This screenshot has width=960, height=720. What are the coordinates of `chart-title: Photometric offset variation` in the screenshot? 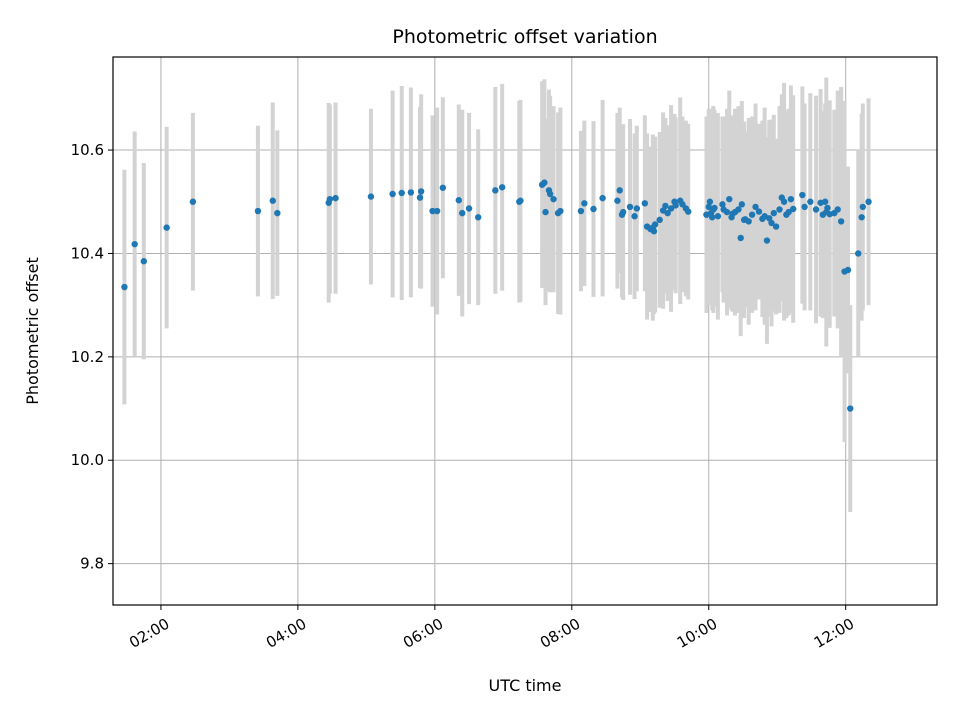 It's located at (524, 37).